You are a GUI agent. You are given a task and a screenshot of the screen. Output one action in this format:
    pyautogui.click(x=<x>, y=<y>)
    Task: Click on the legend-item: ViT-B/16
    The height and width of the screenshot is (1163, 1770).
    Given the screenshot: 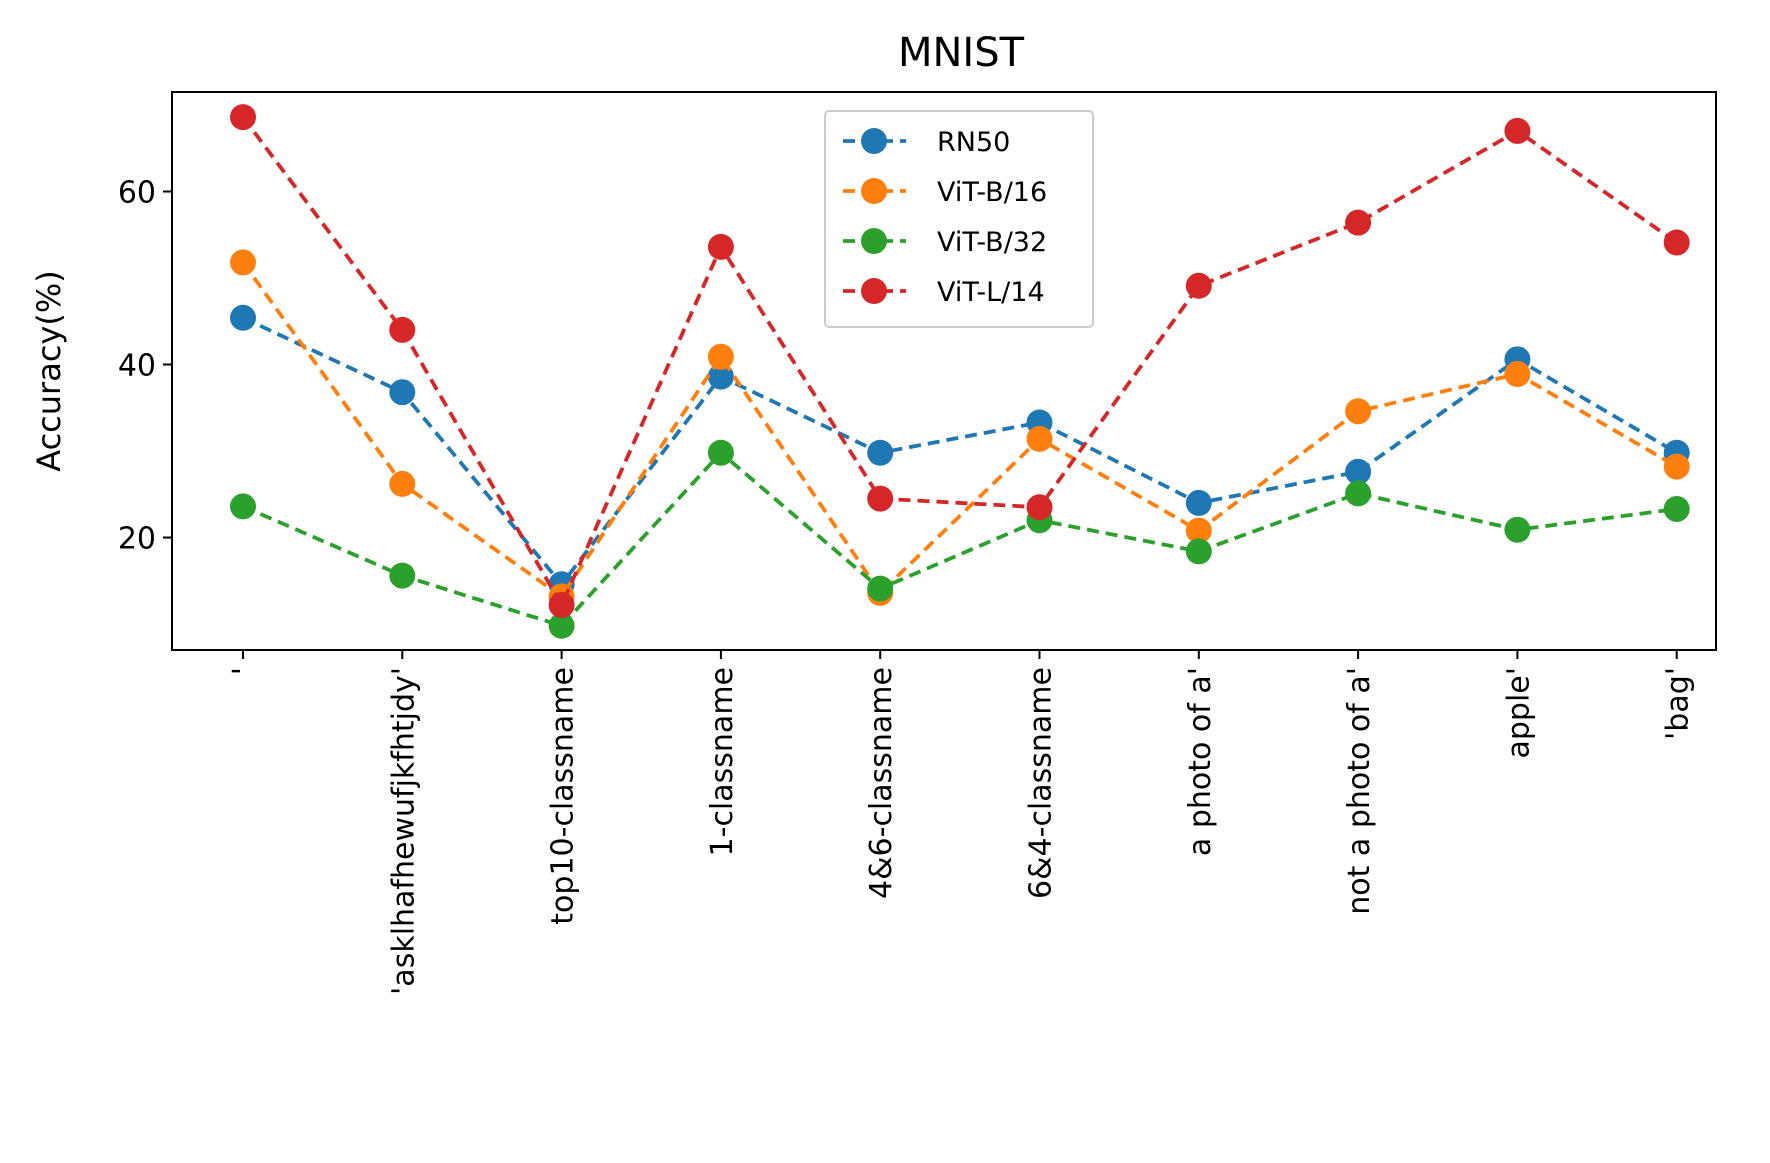 What is the action you would take?
    pyautogui.click(x=945, y=192)
    